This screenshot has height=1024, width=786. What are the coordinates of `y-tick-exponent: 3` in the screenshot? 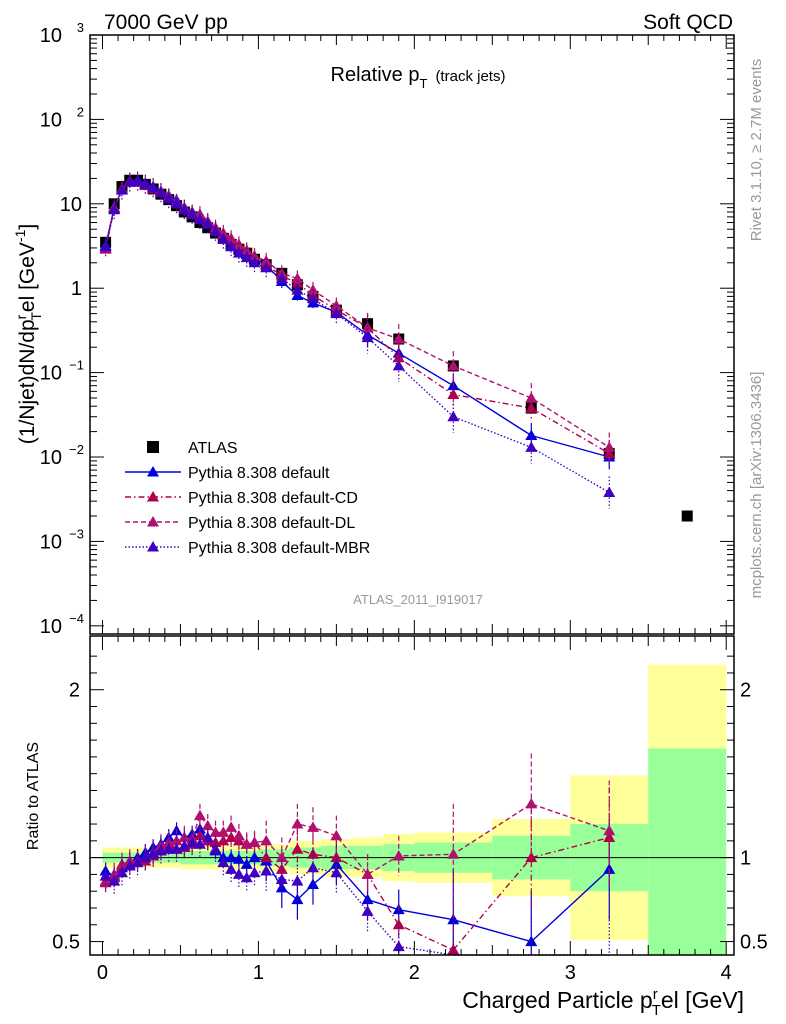 It's located at (80, 27).